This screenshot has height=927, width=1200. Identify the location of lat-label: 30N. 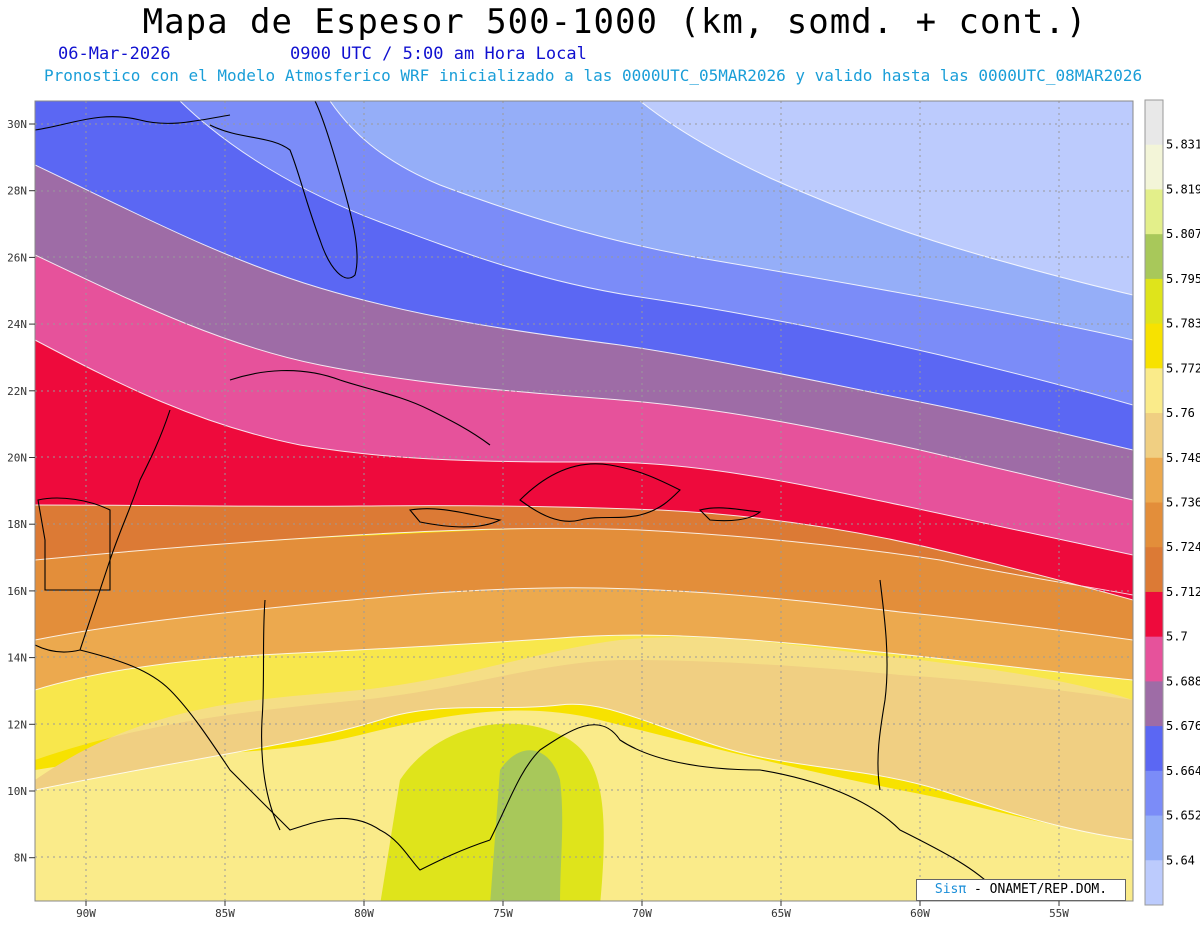
(17, 124).